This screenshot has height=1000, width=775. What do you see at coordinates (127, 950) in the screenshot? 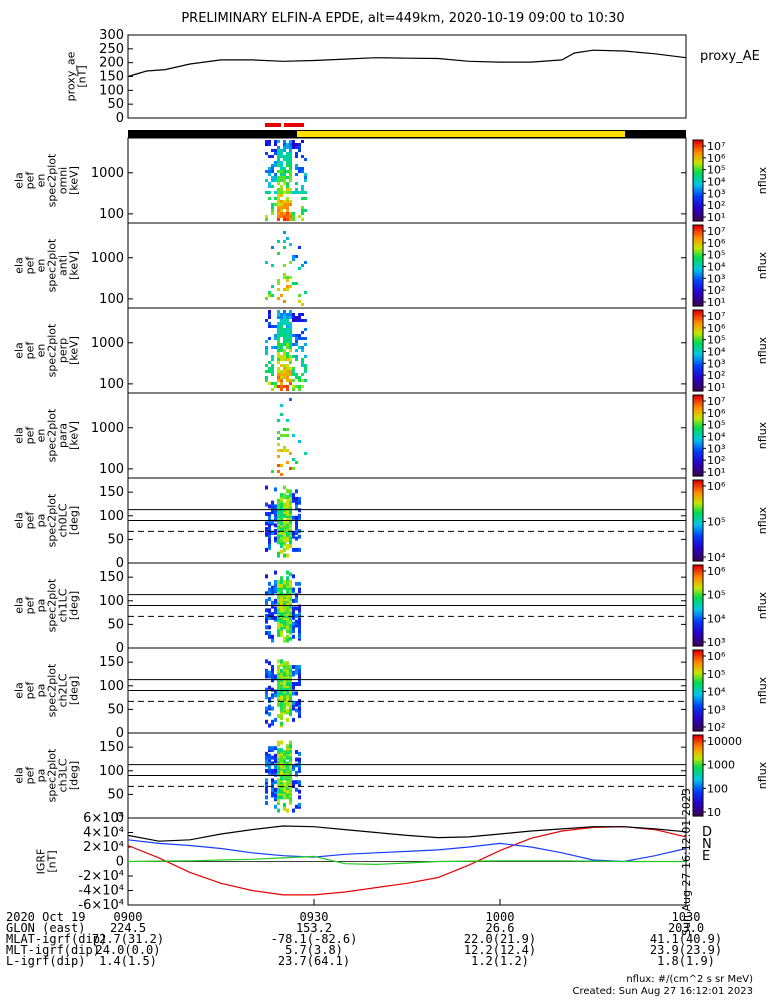
I see `tick-row-value: 24.0(0.0)` at bounding box center [127, 950].